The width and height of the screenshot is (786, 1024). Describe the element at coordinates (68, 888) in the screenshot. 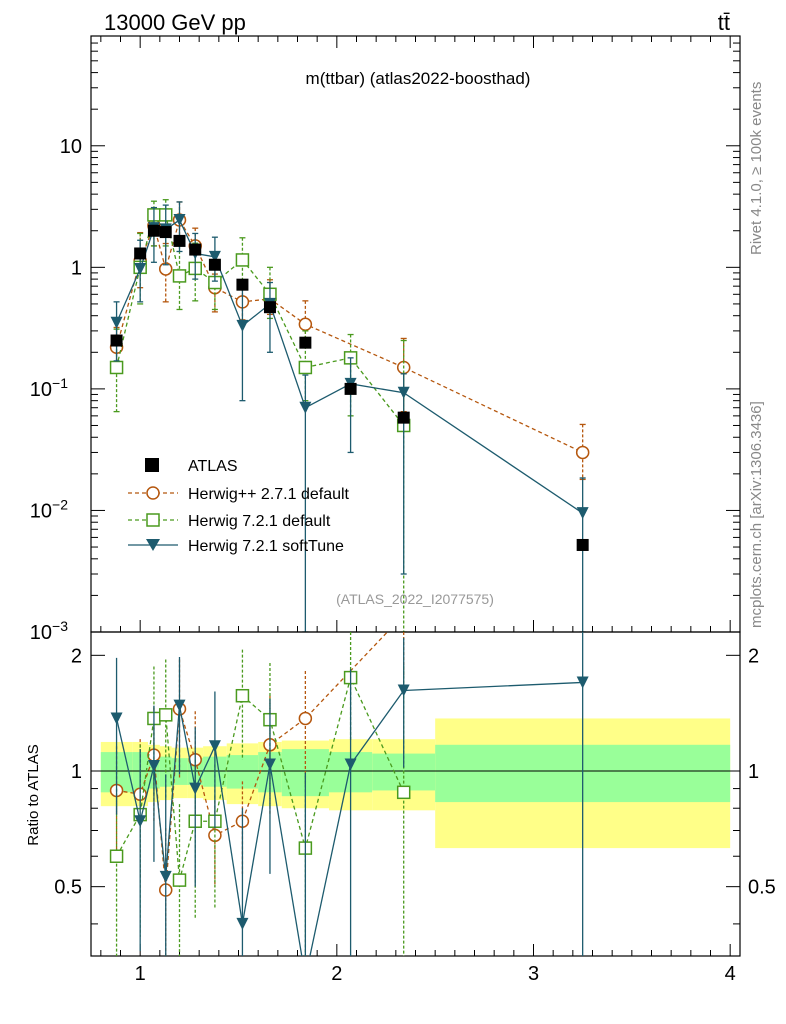

I see `y-tick-label-ratio: 0.5` at that location.